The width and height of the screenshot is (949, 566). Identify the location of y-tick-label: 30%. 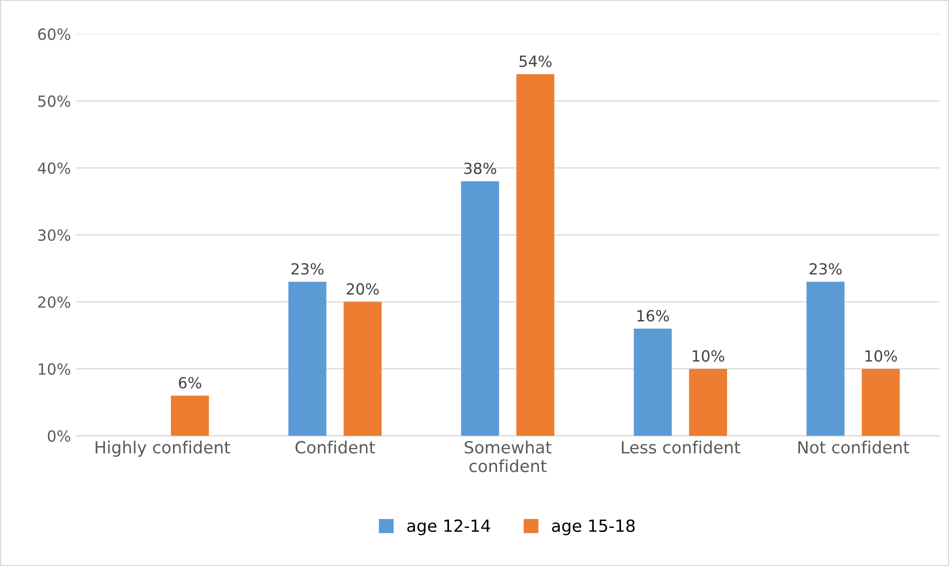
(54, 235).